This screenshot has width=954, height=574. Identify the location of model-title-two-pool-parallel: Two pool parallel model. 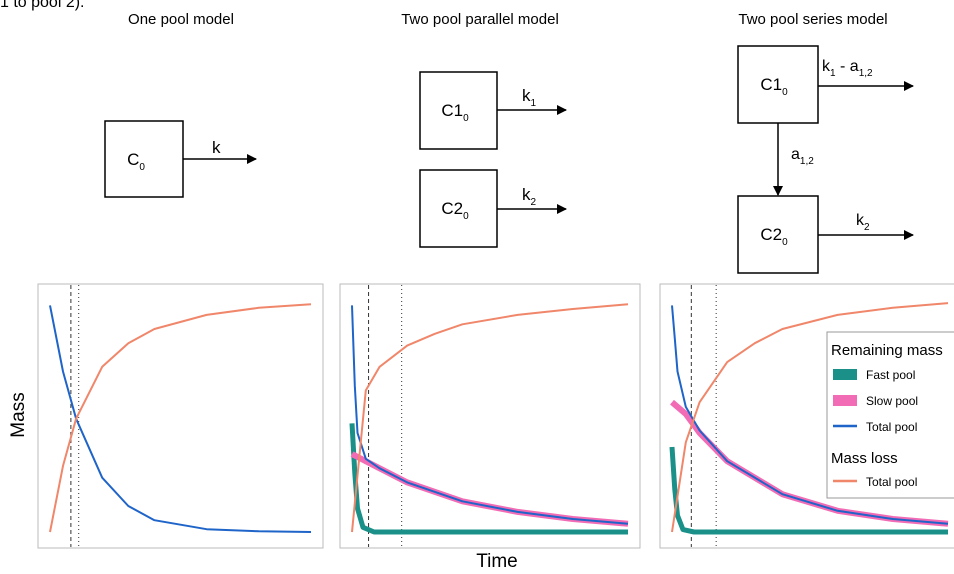
(480, 19).